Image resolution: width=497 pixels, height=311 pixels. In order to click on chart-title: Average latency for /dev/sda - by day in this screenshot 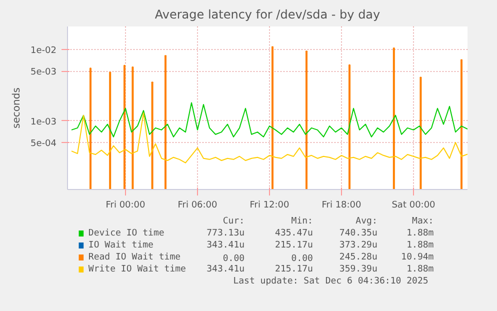, I will do `click(267, 15)`.